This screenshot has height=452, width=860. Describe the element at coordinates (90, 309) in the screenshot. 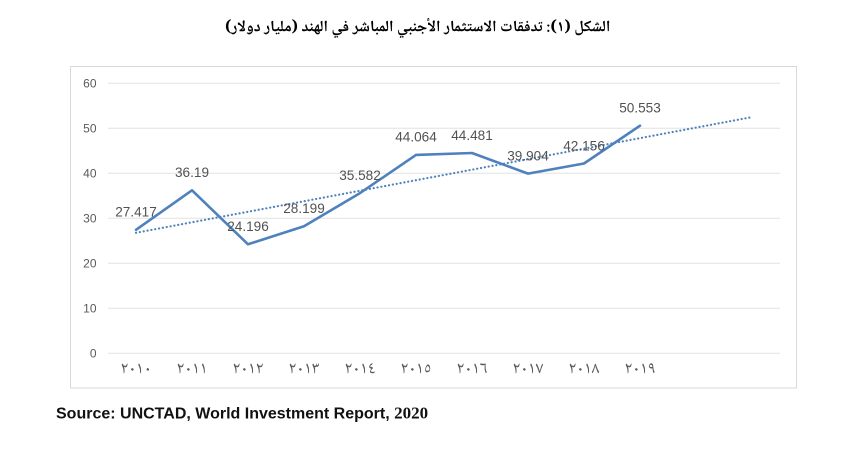

I see `svg-text: 10` at that location.